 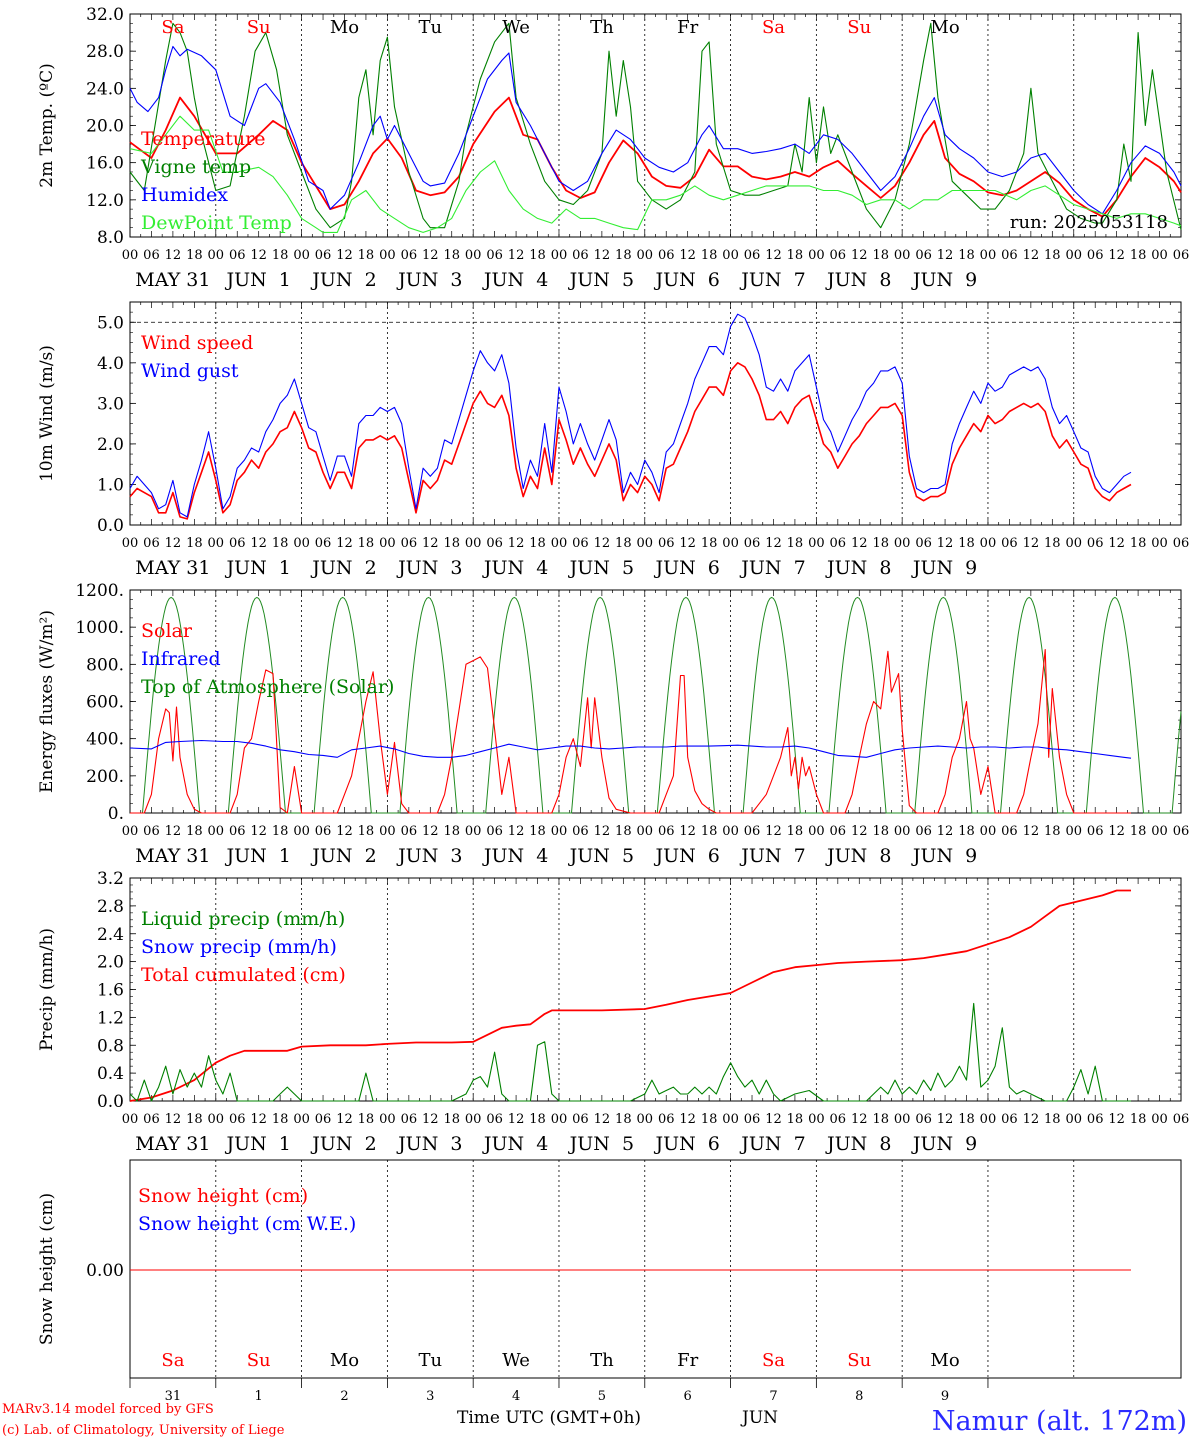 I want to click on y-axis-label: 2m Temp. (ºC), so click(x=47, y=125).